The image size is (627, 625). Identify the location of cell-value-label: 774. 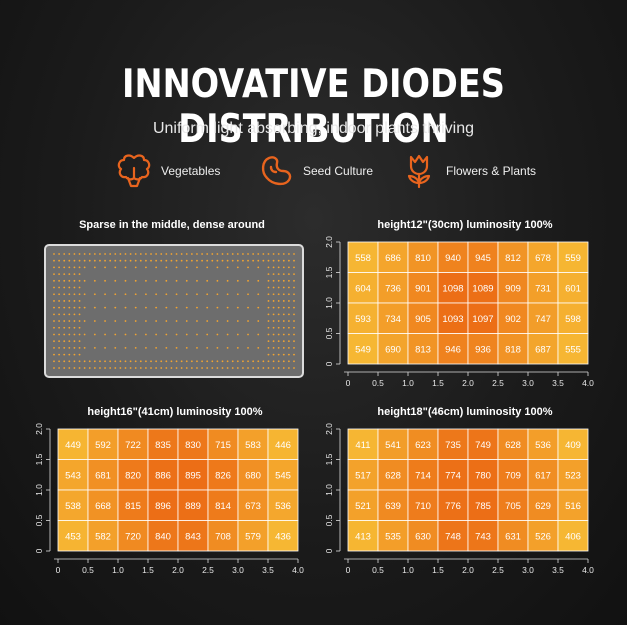
(453, 475).